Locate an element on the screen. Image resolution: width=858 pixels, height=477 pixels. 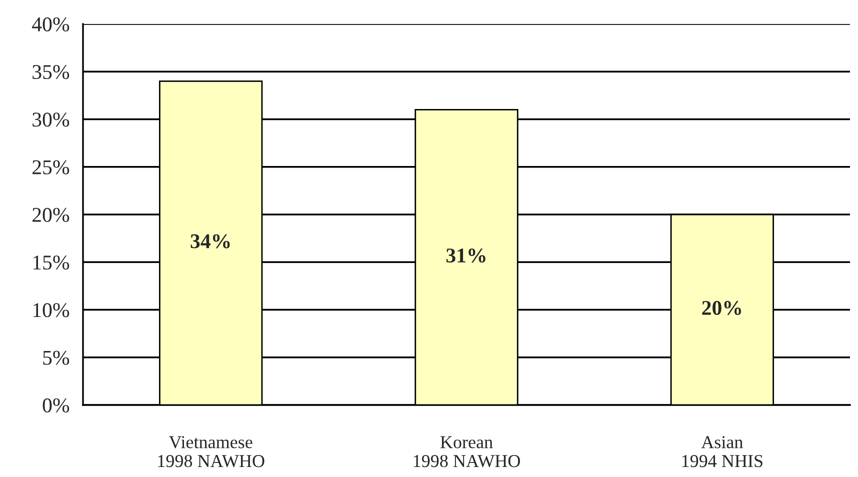
x-tick-label: Vietnamese 1998 NAWHO is located at coordinates (211, 452).